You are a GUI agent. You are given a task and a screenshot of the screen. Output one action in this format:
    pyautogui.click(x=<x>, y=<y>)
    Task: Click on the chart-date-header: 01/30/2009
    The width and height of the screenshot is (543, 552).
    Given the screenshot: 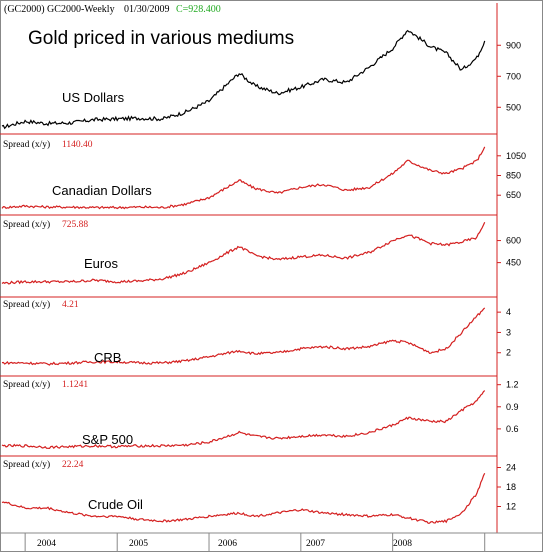 What is the action you would take?
    pyautogui.click(x=147, y=9)
    